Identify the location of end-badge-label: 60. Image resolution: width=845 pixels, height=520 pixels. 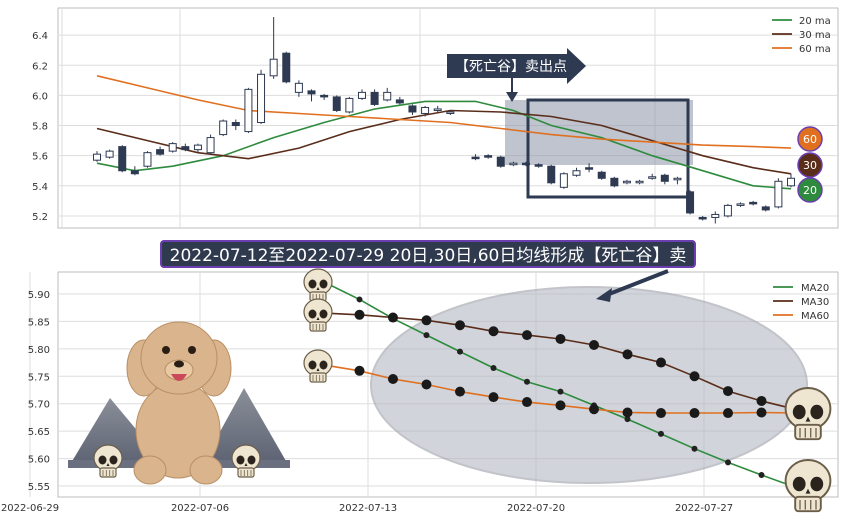
(810, 139).